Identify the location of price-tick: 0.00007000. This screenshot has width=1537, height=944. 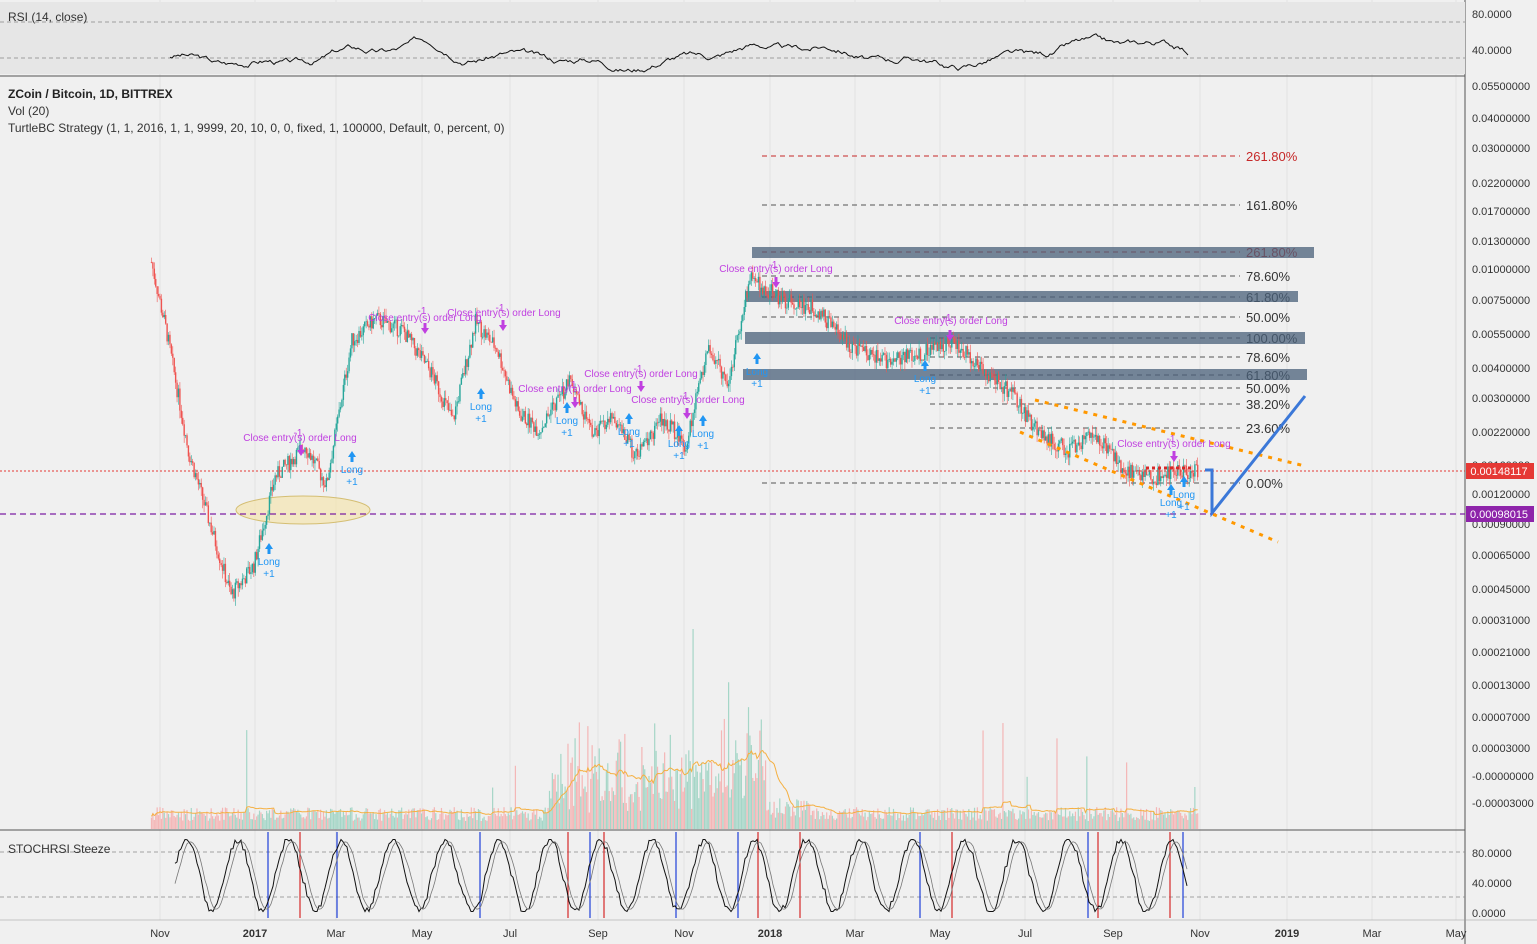
(1501, 718).